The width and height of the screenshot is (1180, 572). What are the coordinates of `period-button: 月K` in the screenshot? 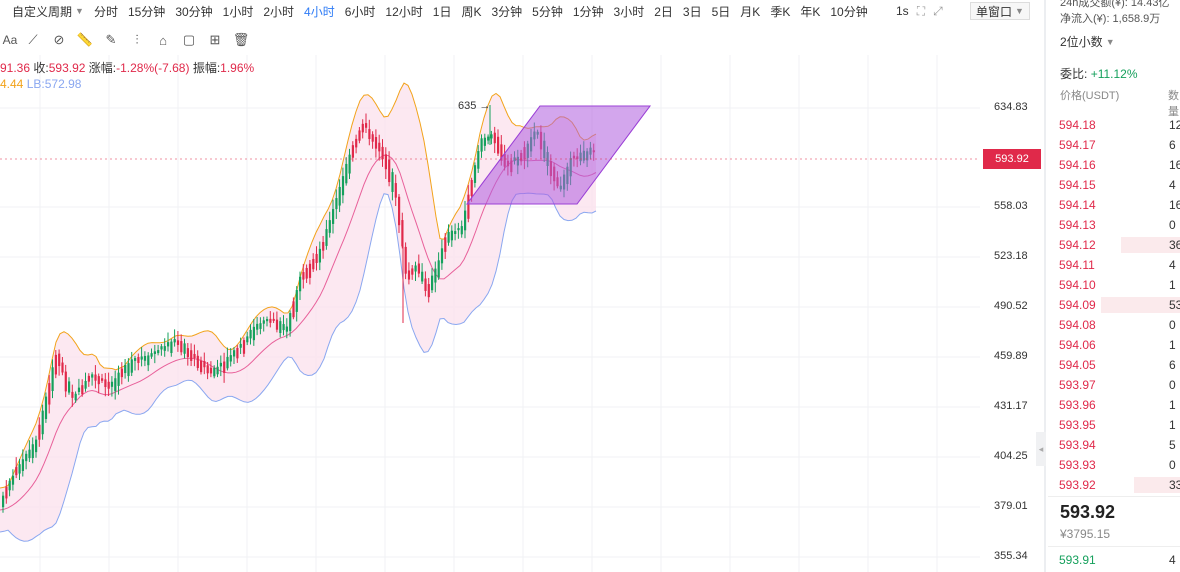 It's located at (750, 11).